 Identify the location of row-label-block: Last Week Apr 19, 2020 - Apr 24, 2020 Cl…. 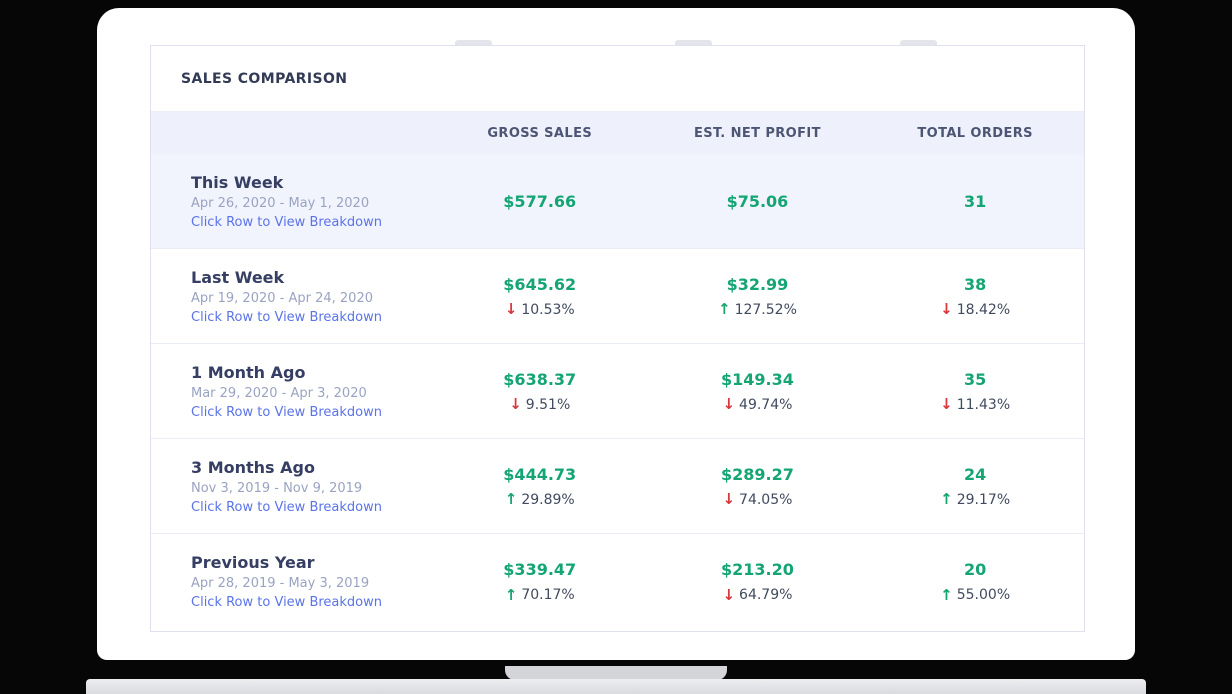
(291, 296).